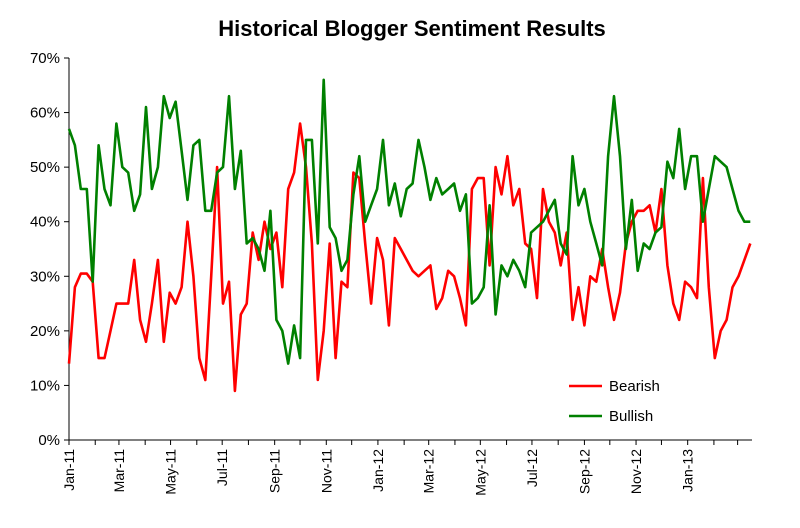 This screenshot has height=528, width=800. Describe the element at coordinates (49, 440) in the screenshot. I see `y-tick-label: 0%` at that location.